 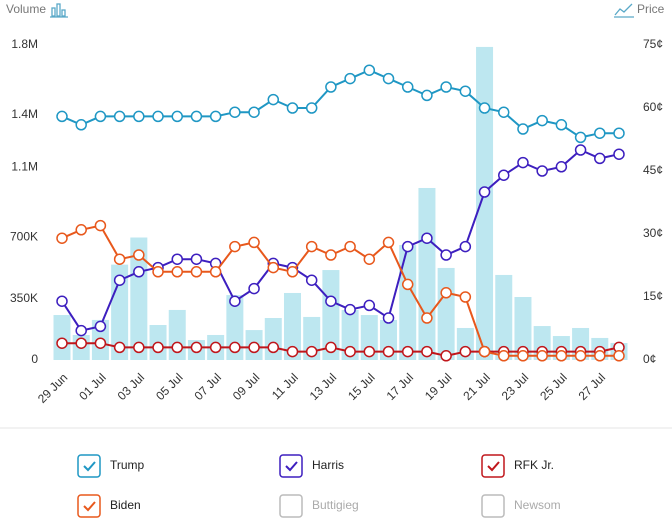 I want to click on y2-tick-label: 45¢, so click(x=653, y=170).